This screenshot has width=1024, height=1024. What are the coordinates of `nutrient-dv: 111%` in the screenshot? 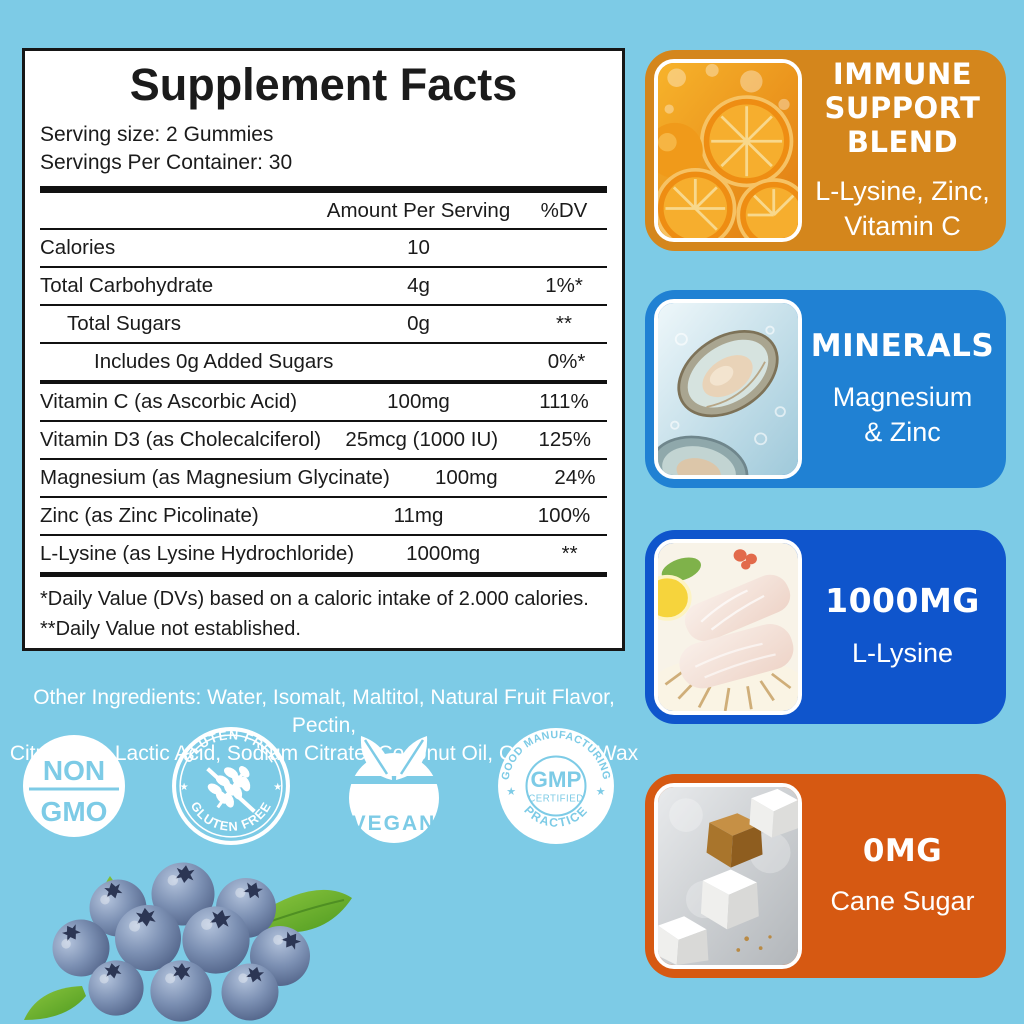 It's located at (564, 402).